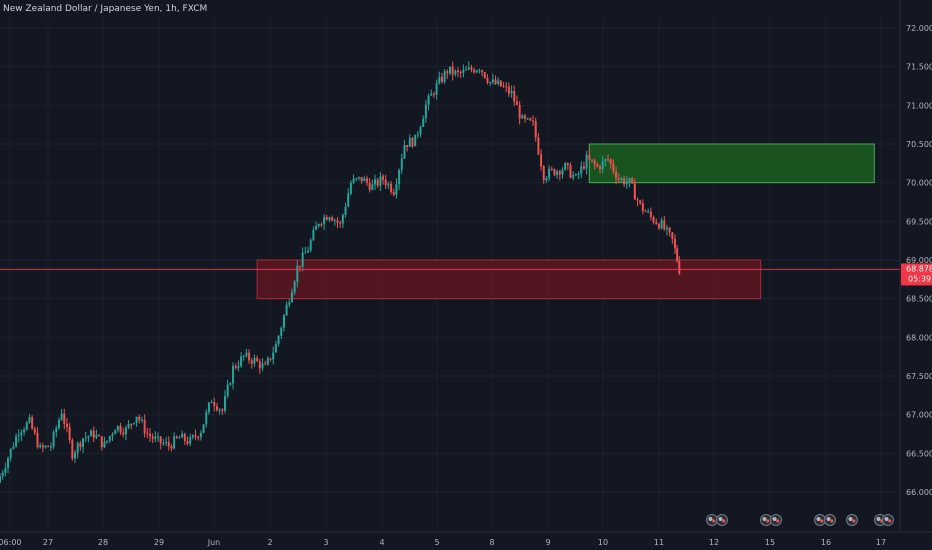  I want to click on y-tick-label: 69.000, so click(919, 260).